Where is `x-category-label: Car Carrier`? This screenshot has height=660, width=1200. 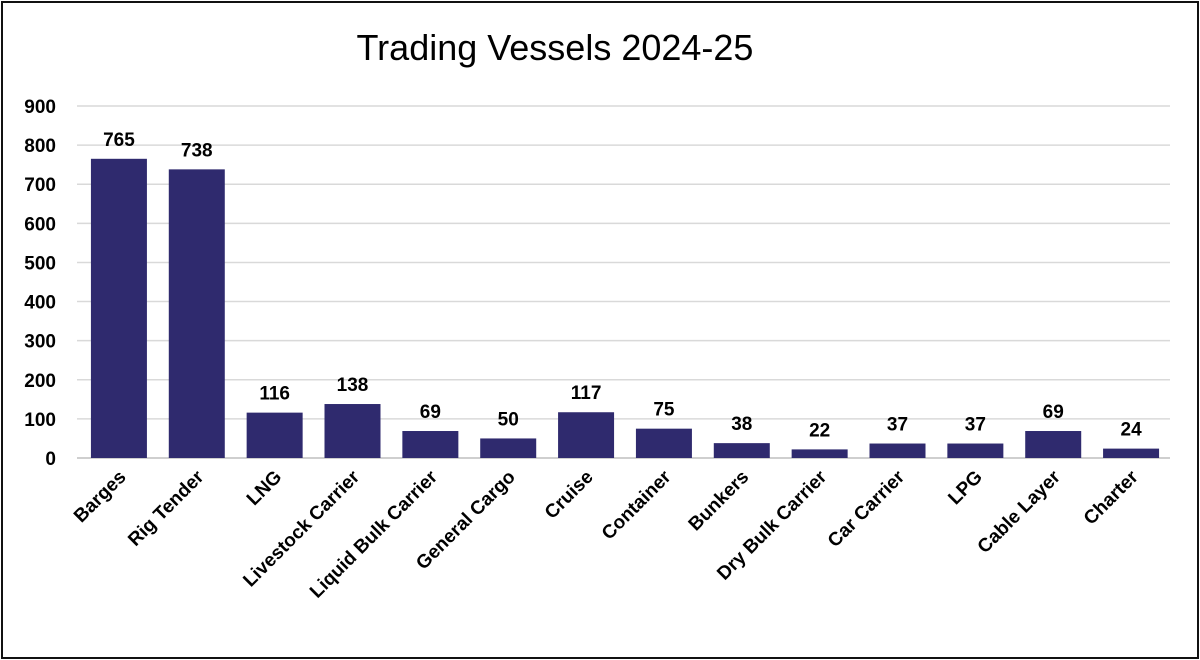
x-category-label: Car Carrier is located at coordinates (866, 508).